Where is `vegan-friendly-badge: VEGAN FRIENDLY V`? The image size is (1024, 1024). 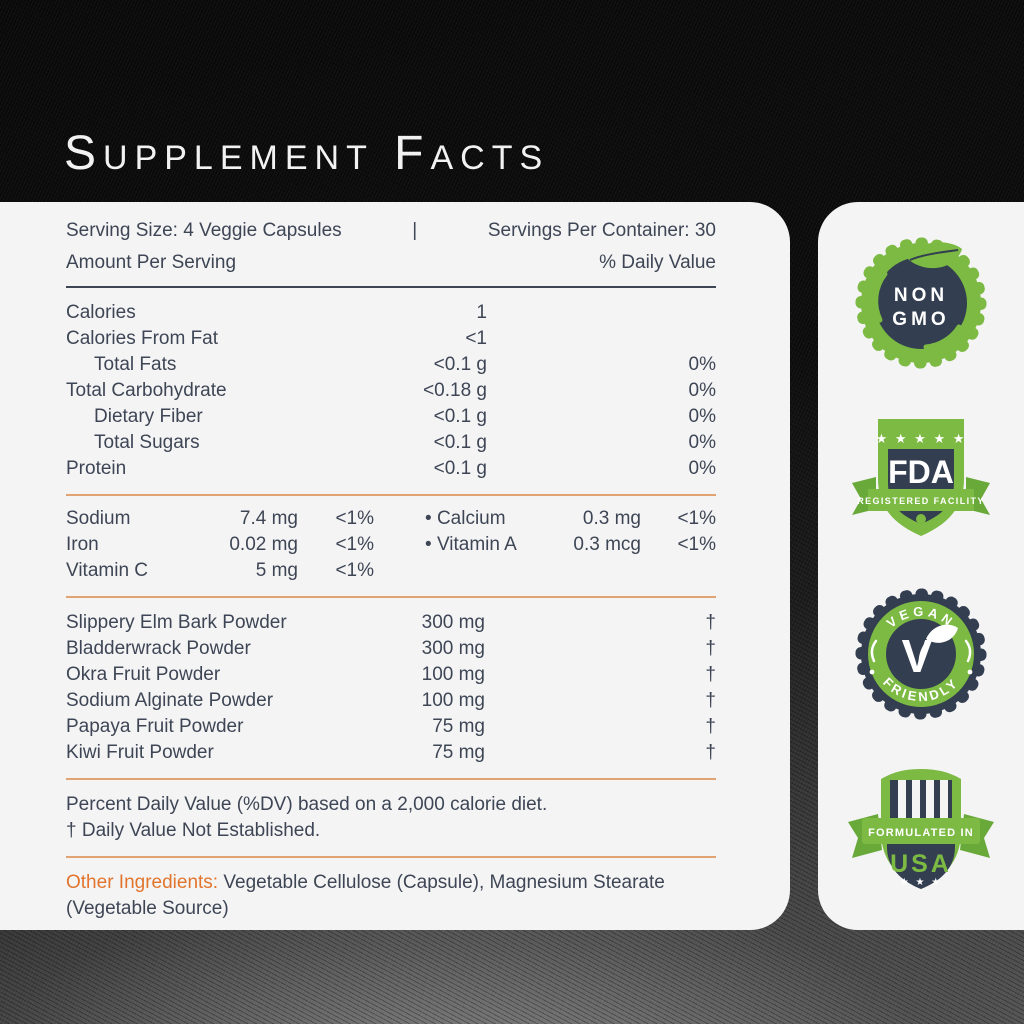
vegan-friendly-badge: VEGAN FRIENDLY V is located at coordinates (921, 654).